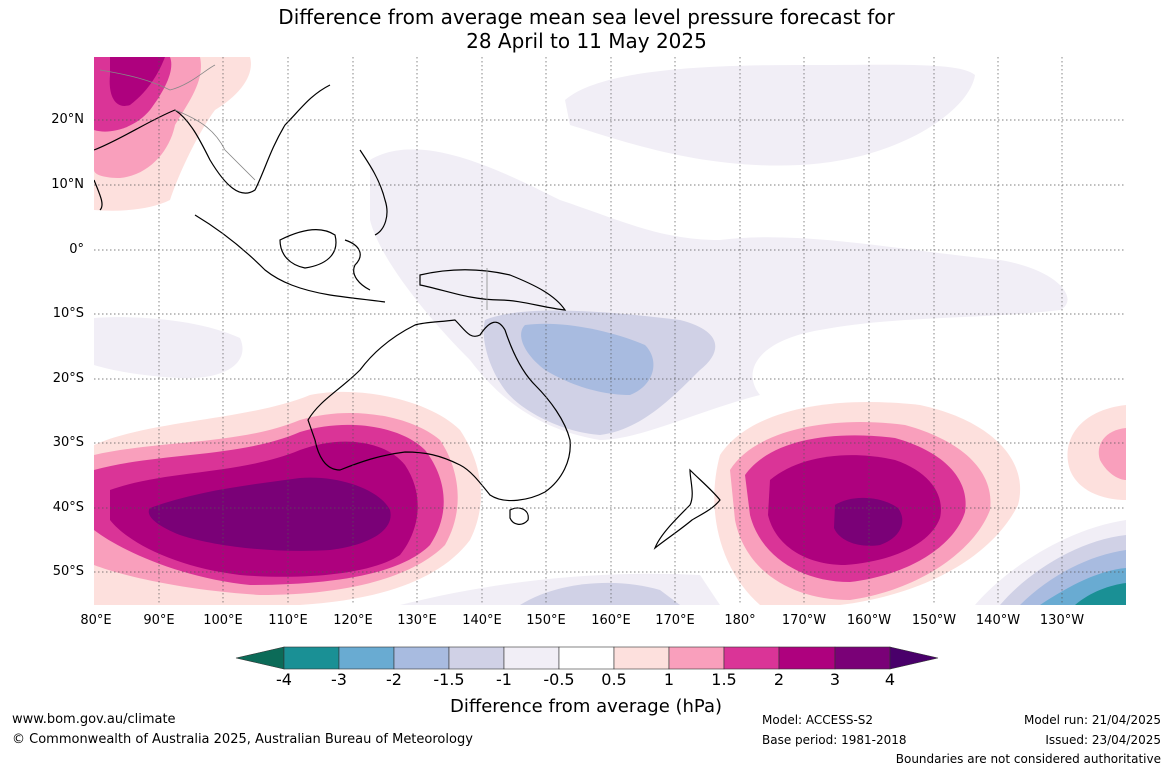 The width and height of the screenshot is (1173, 770). I want to click on country-borders, so click(293, 187).